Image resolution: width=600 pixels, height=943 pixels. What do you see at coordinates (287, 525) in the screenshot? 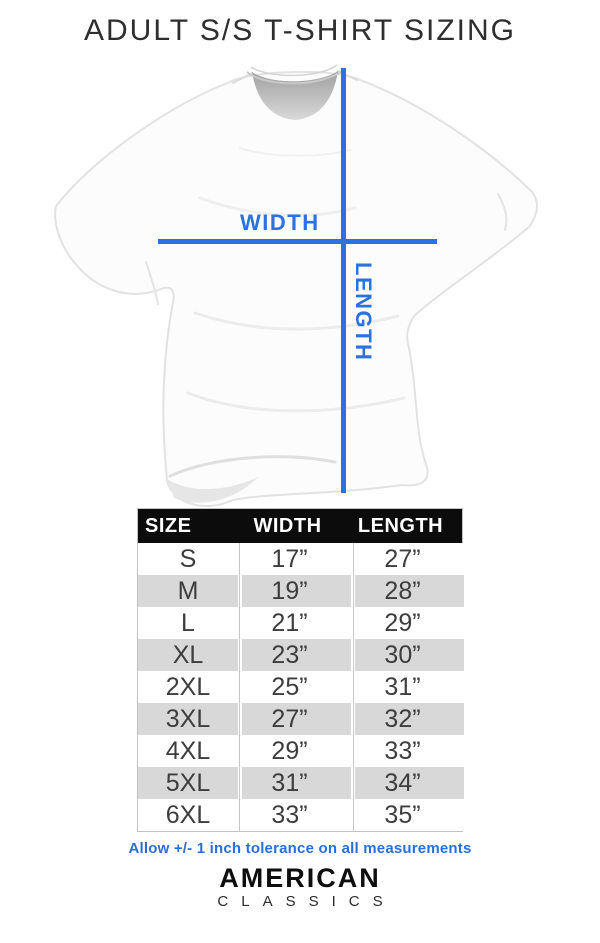
I see `header-width: WIDTH` at bounding box center [287, 525].